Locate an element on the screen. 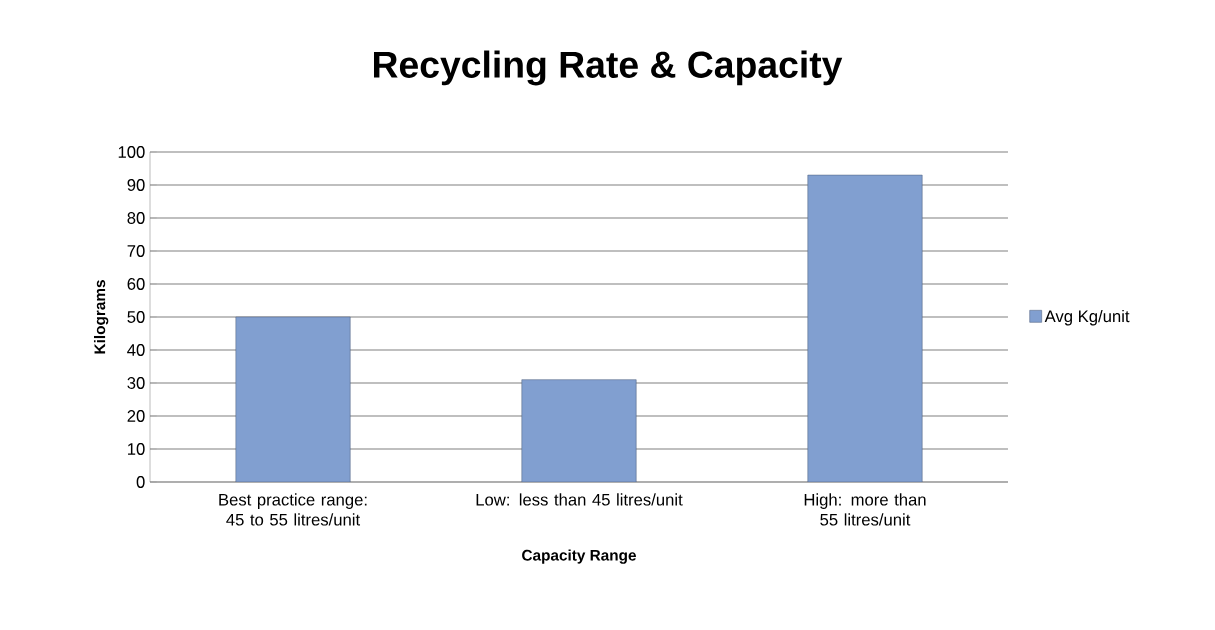  y-tick-label: 30 is located at coordinates (136, 383).